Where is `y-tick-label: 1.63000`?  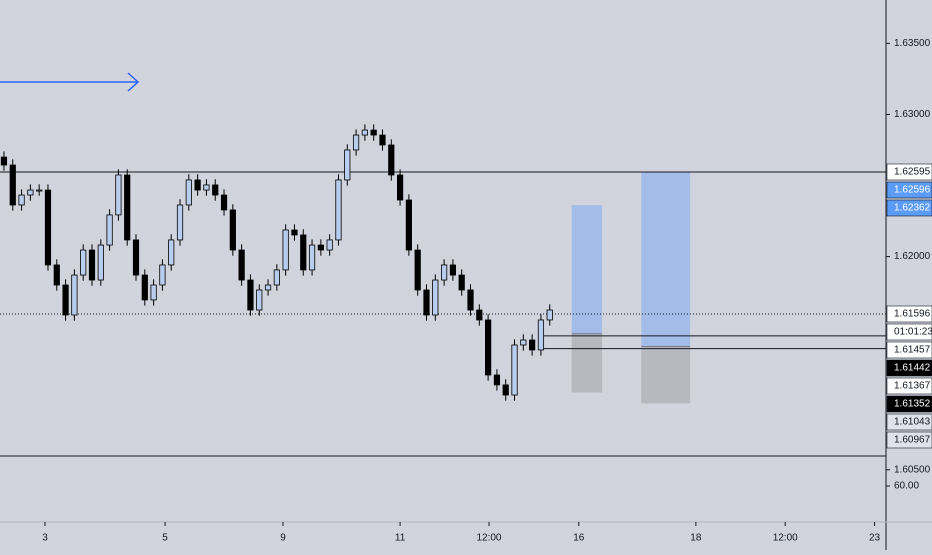
y-tick-label: 1.63000 is located at coordinates (912, 114).